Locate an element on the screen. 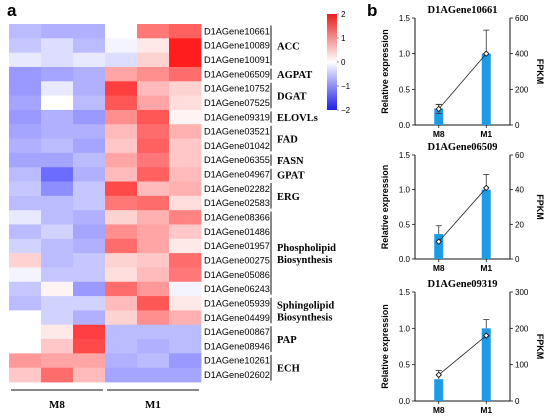  group-label: ACC is located at coordinates (288, 46).